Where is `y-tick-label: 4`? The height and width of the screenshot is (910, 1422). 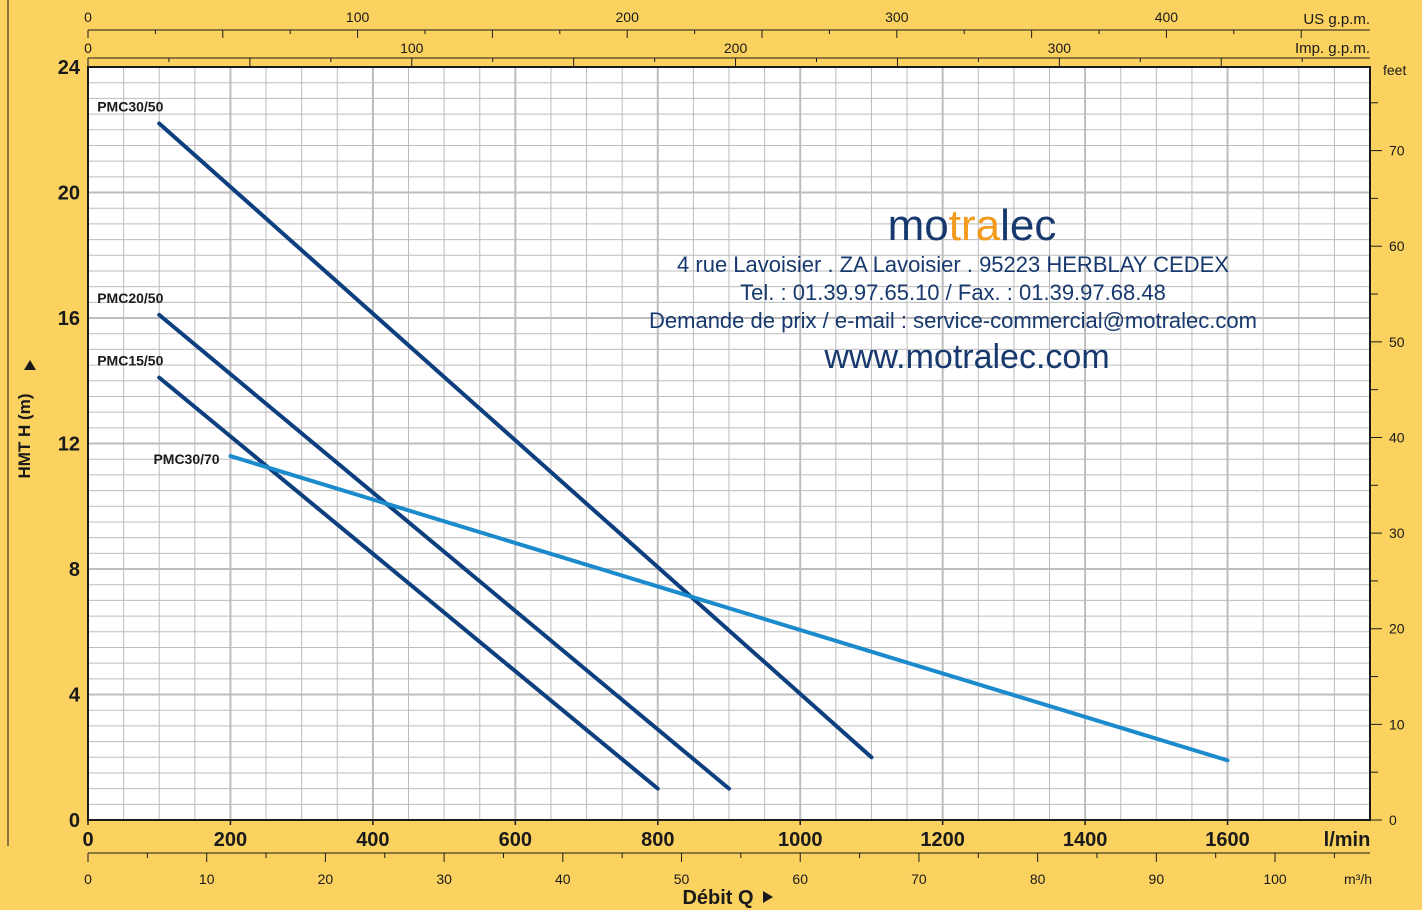
y-tick-label: 4 is located at coordinates (75, 696).